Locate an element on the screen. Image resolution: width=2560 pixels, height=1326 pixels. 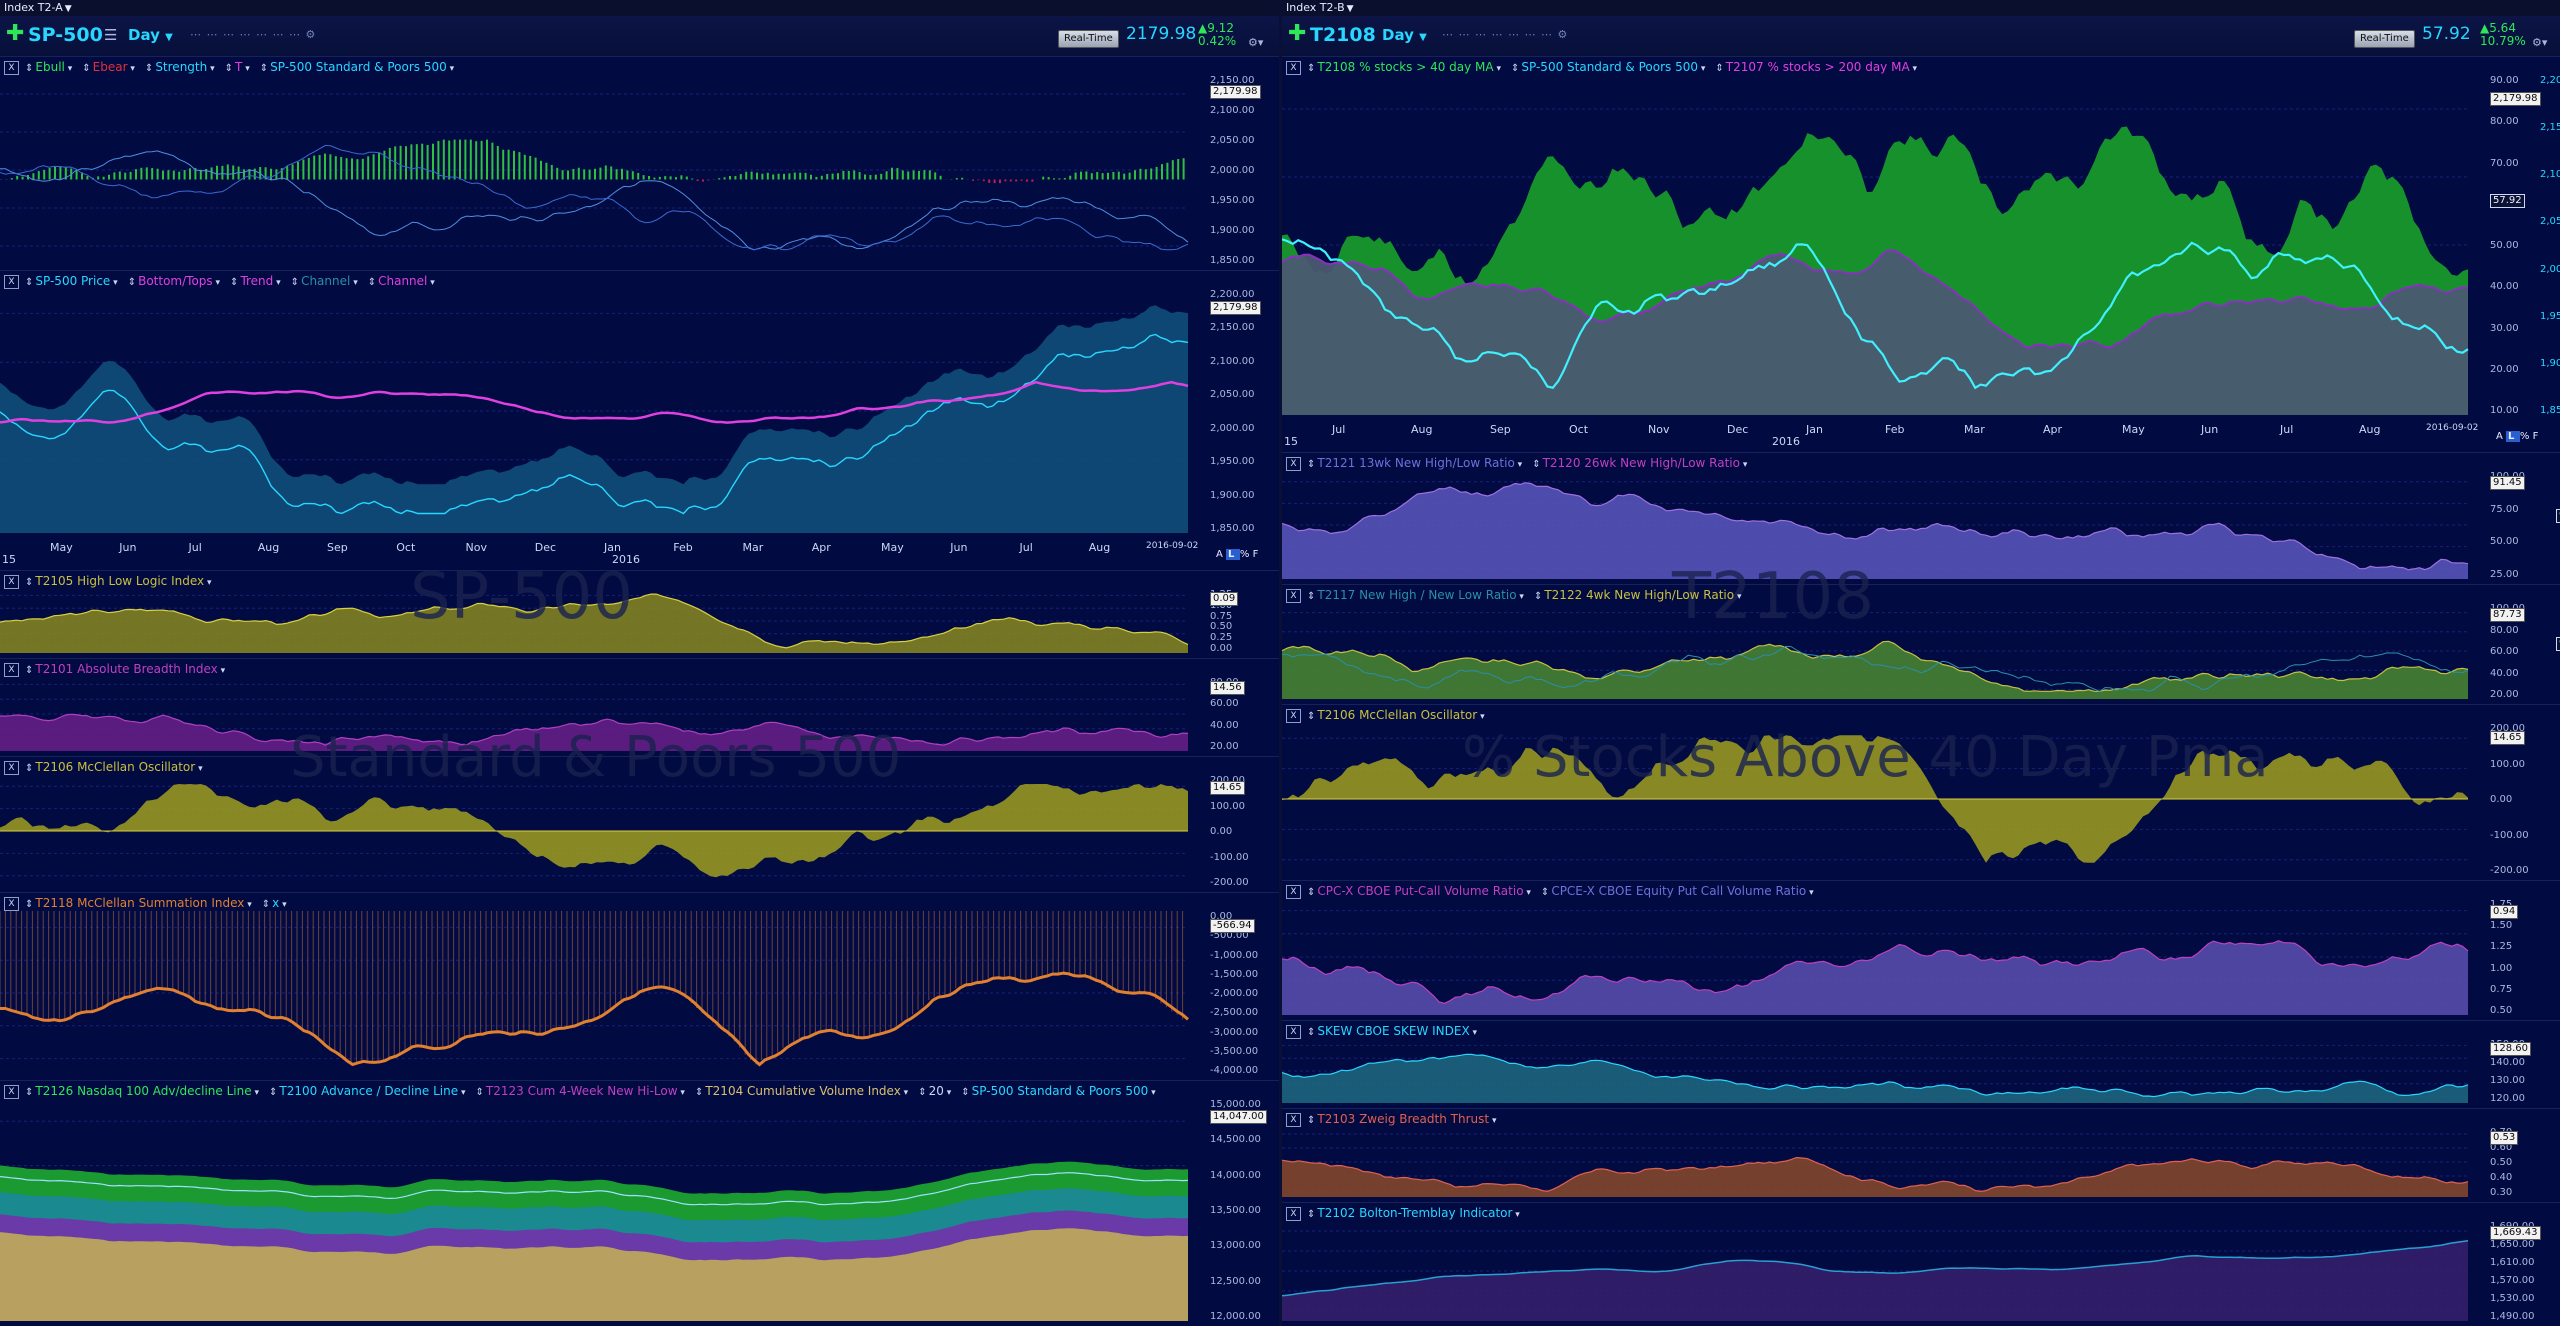
chevron-down-icon: ▼ is located at coordinates (68, 9).